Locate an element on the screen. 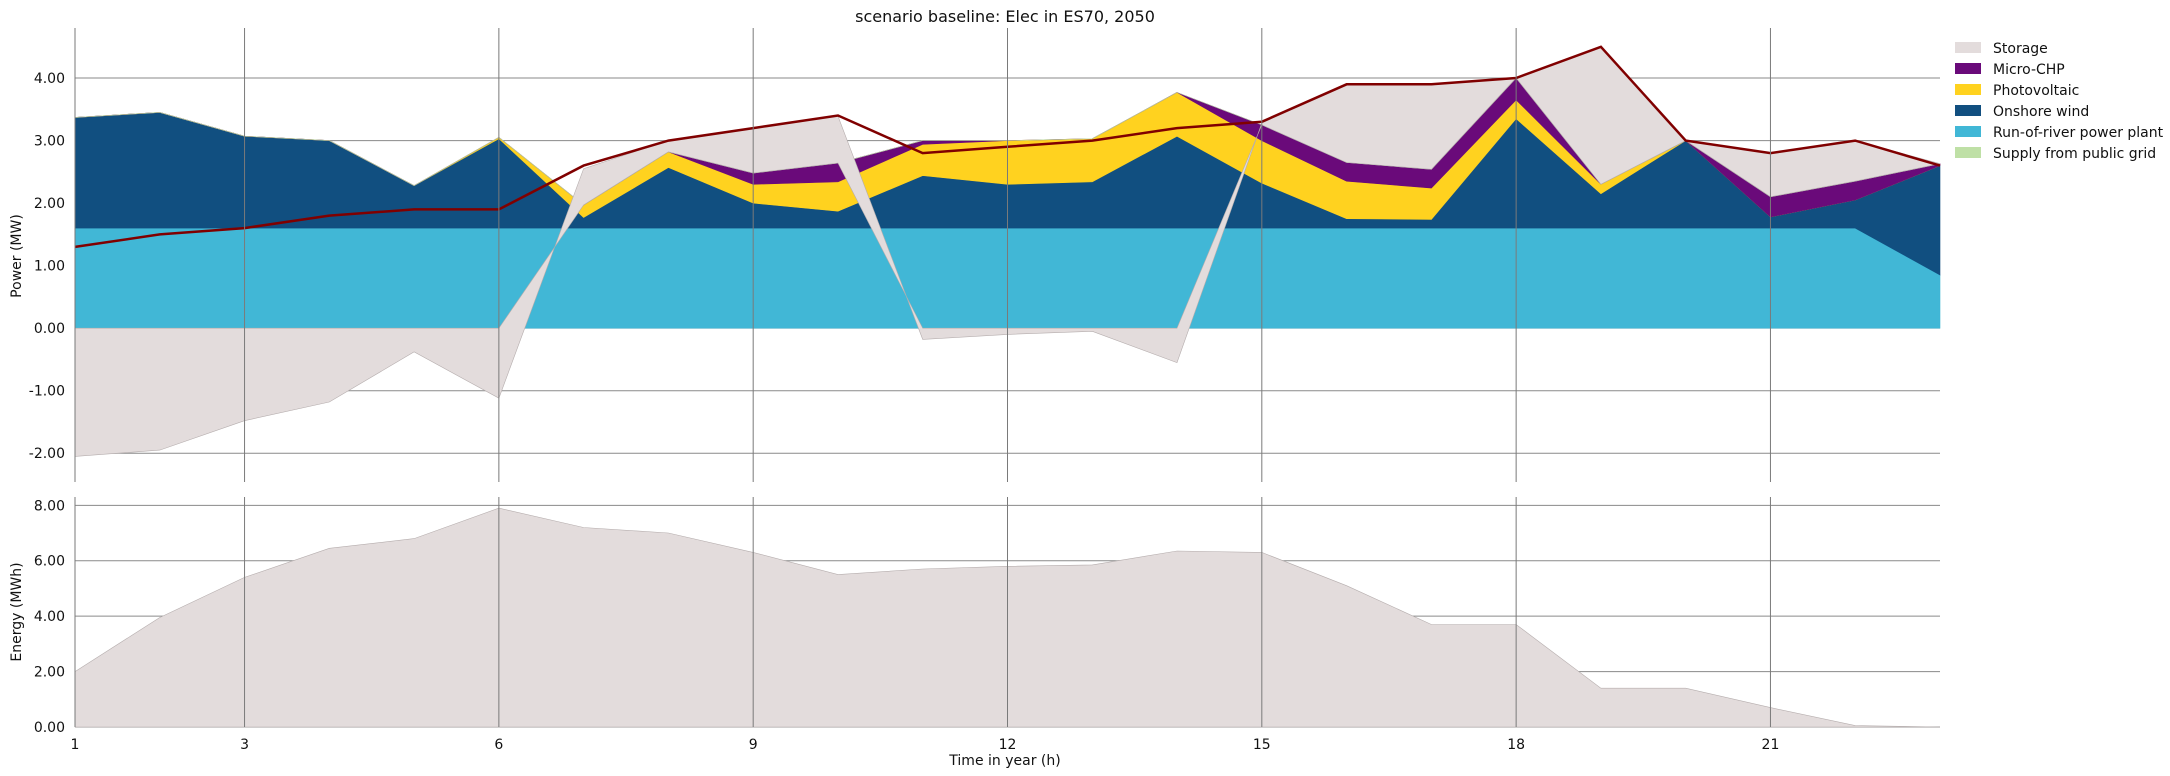 The image size is (2170, 776). legend-label-micro-chp: Micro-CHP is located at coordinates (2029, 70).